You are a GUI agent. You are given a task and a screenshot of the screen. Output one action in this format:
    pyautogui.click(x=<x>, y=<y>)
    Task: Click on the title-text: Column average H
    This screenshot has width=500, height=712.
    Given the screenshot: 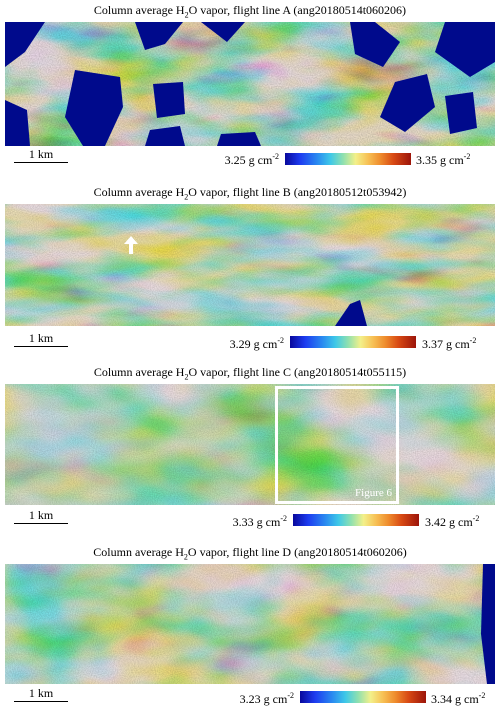 What is the action you would take?
    pyautogui.click(x=139, y=10)
    